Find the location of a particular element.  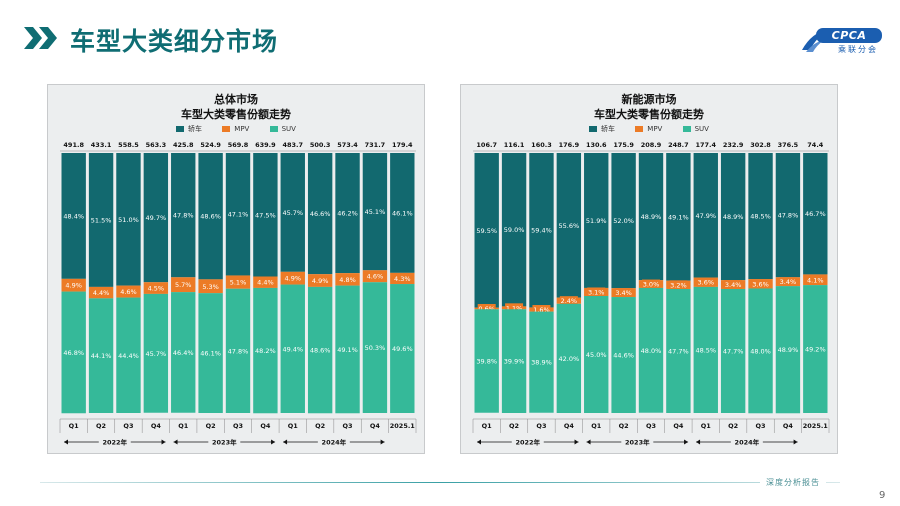

category-label: Q4 is located at coordinates (788, 426).